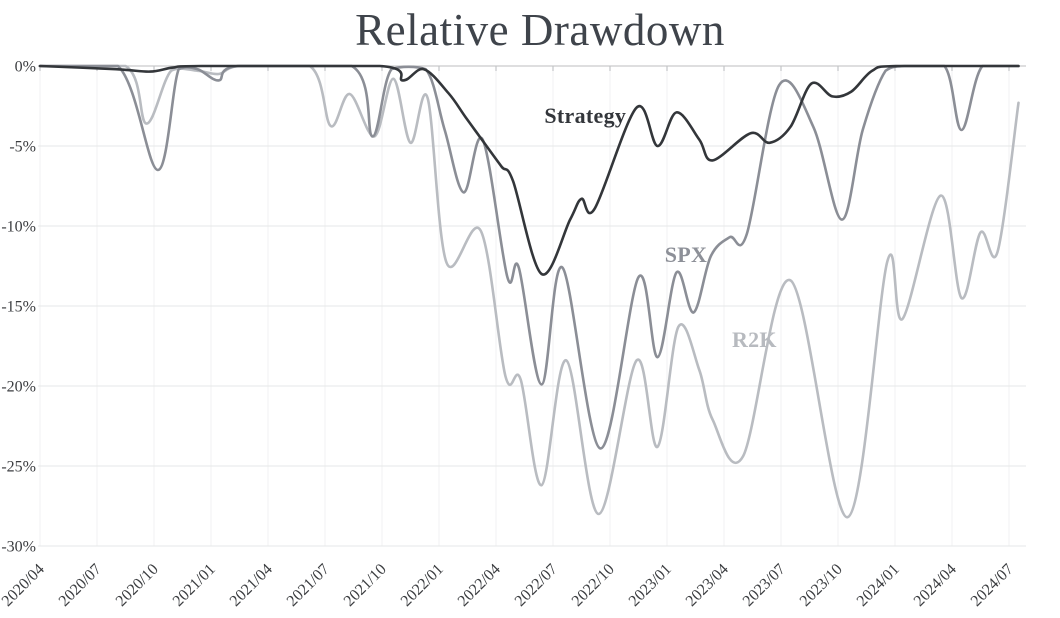  I want to click on x-tick-label: 2022/01, so click(422, 585).